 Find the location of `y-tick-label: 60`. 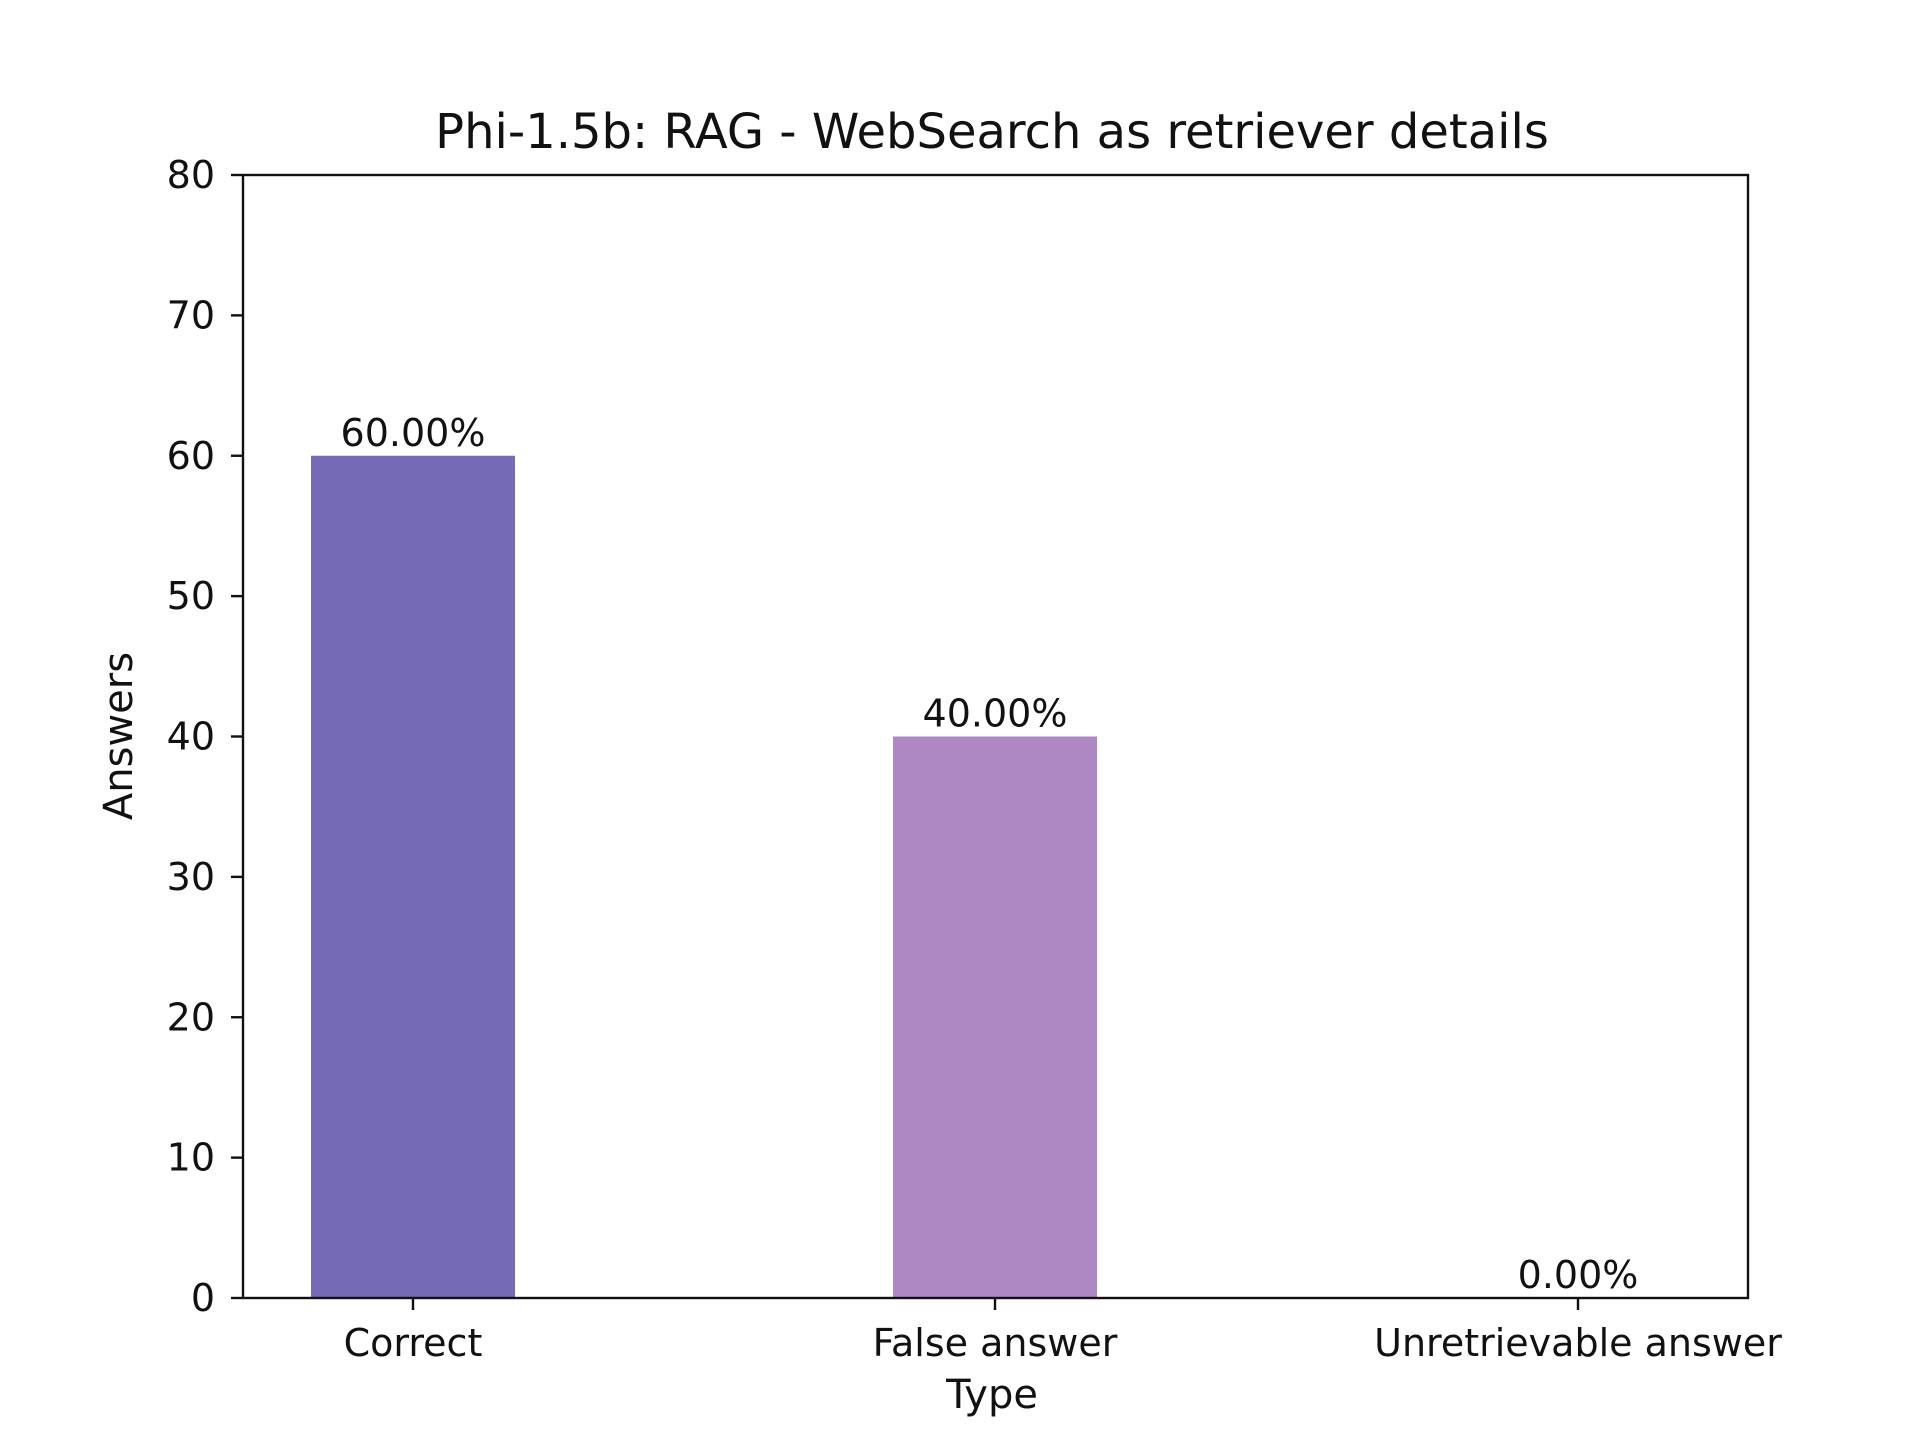

y-tick-label: 60 is located at coordinates (191, 456).